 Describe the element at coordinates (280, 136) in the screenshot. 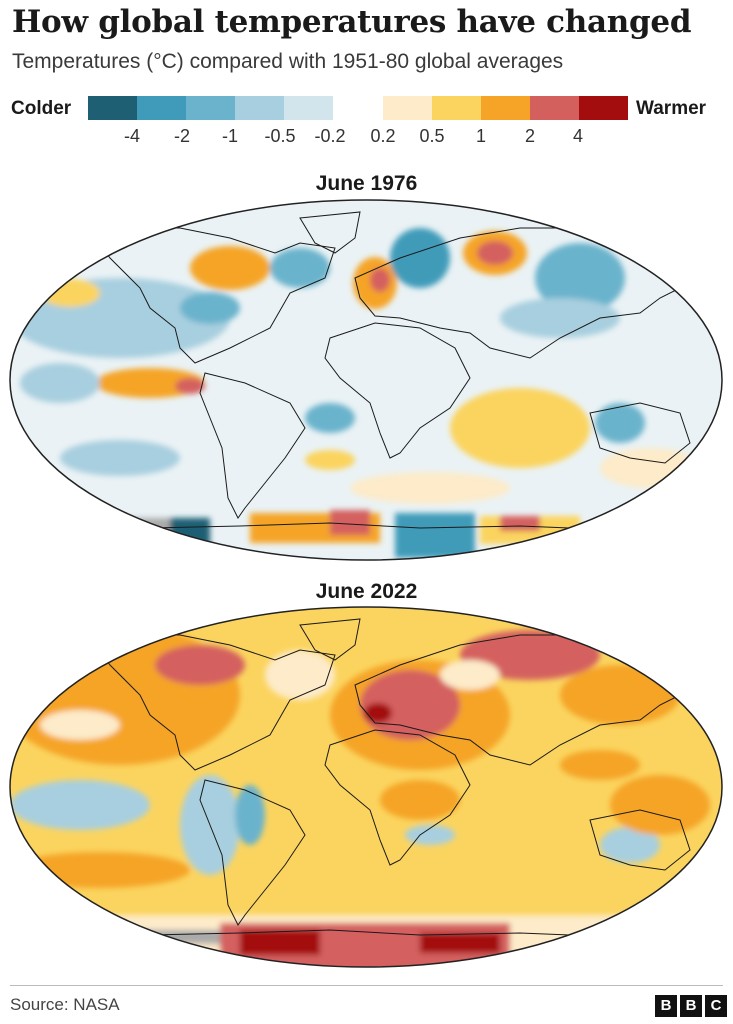

I see `legend-tick: -0.5` at that location.